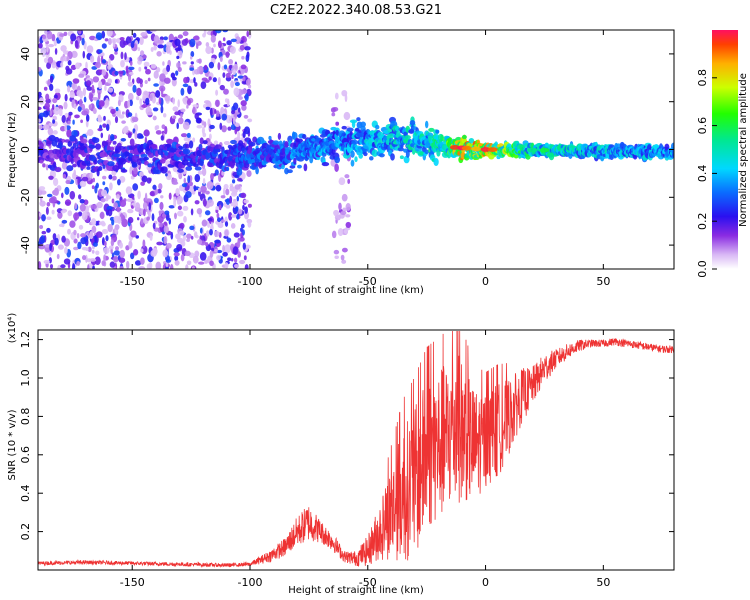 The width and height of the screenshot is (750, 600). I want to click on x-tick-label: -50, so click(368, 582).